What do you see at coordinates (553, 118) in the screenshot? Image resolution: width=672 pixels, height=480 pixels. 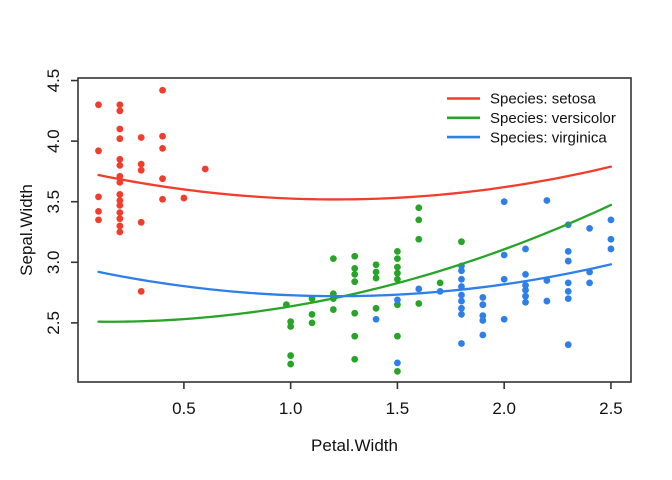 I see `legend-label: Species: versicolor` at bounding box center [553, 118].